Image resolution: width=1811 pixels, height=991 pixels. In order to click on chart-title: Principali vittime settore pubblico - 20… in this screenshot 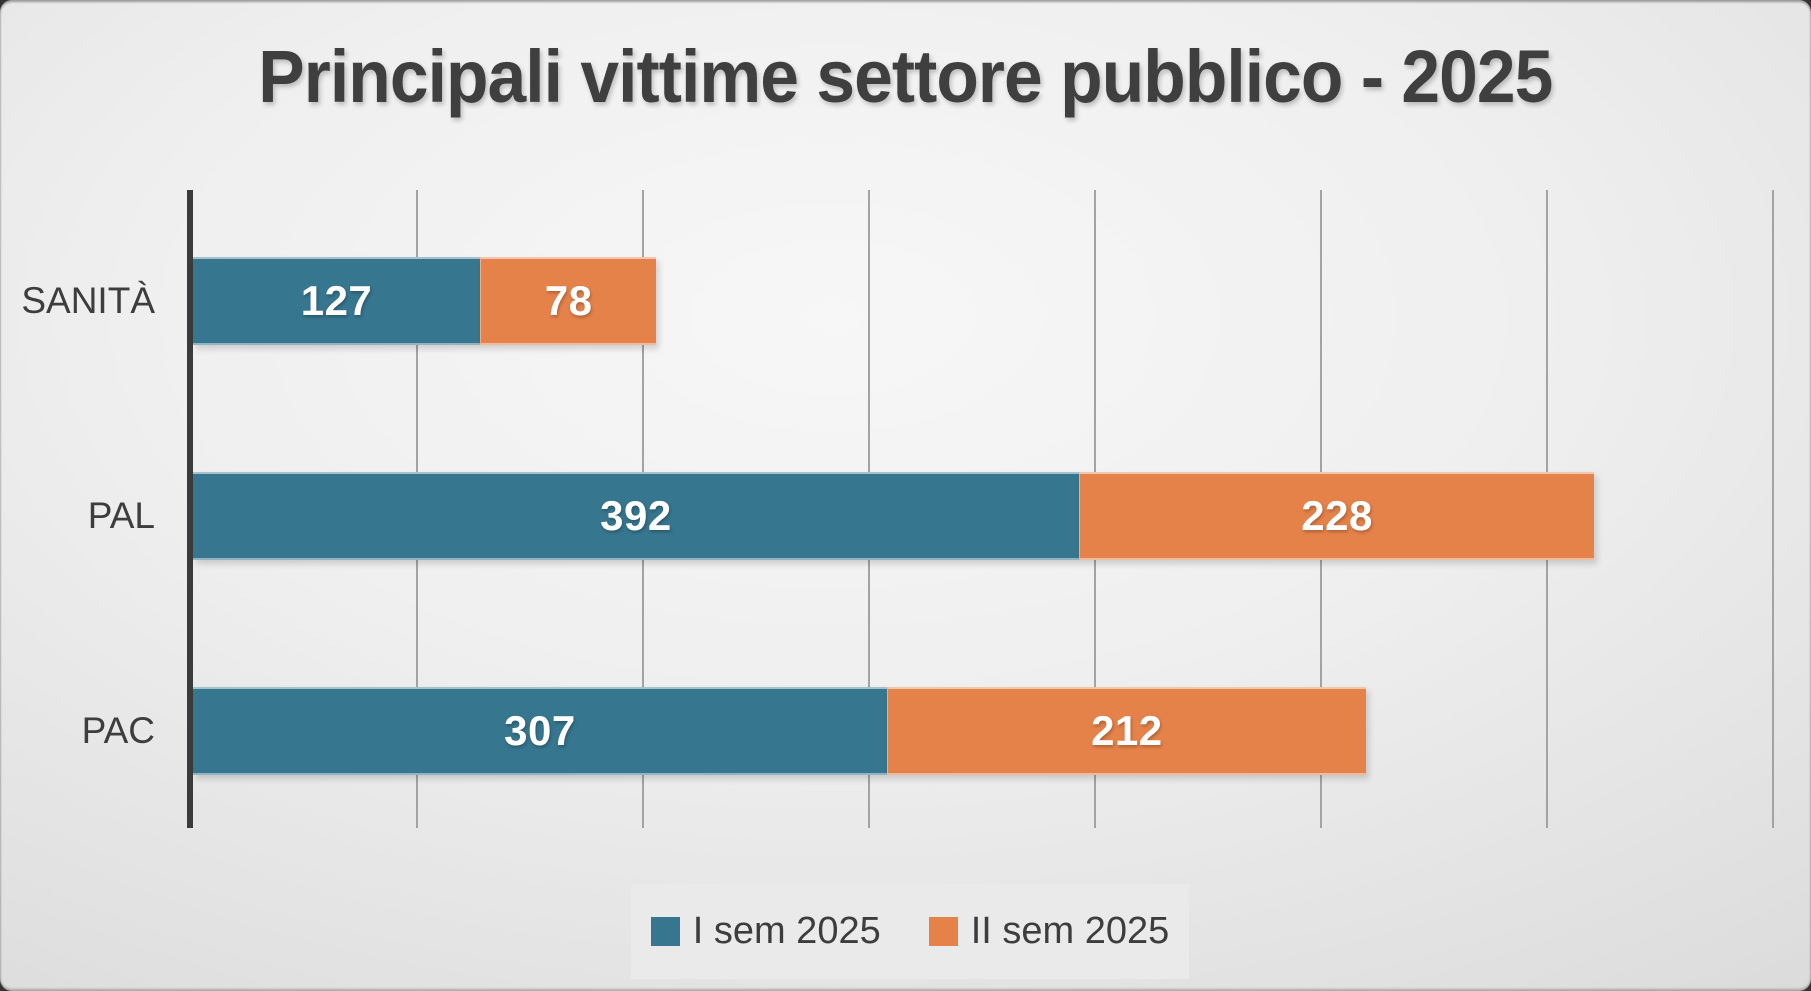, I will do `click(905, 76)`.